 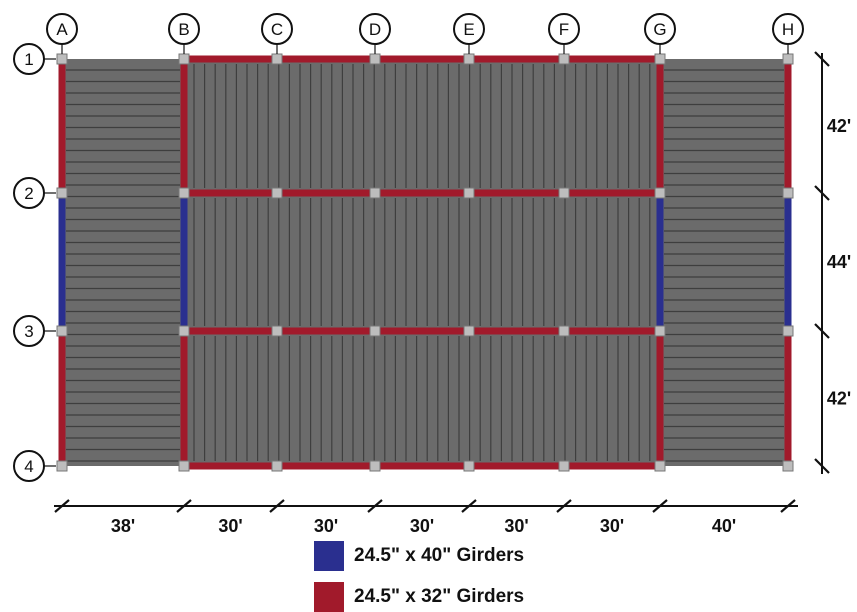 I want to click on deck-bay-a-b, so click(x=123, y=262).